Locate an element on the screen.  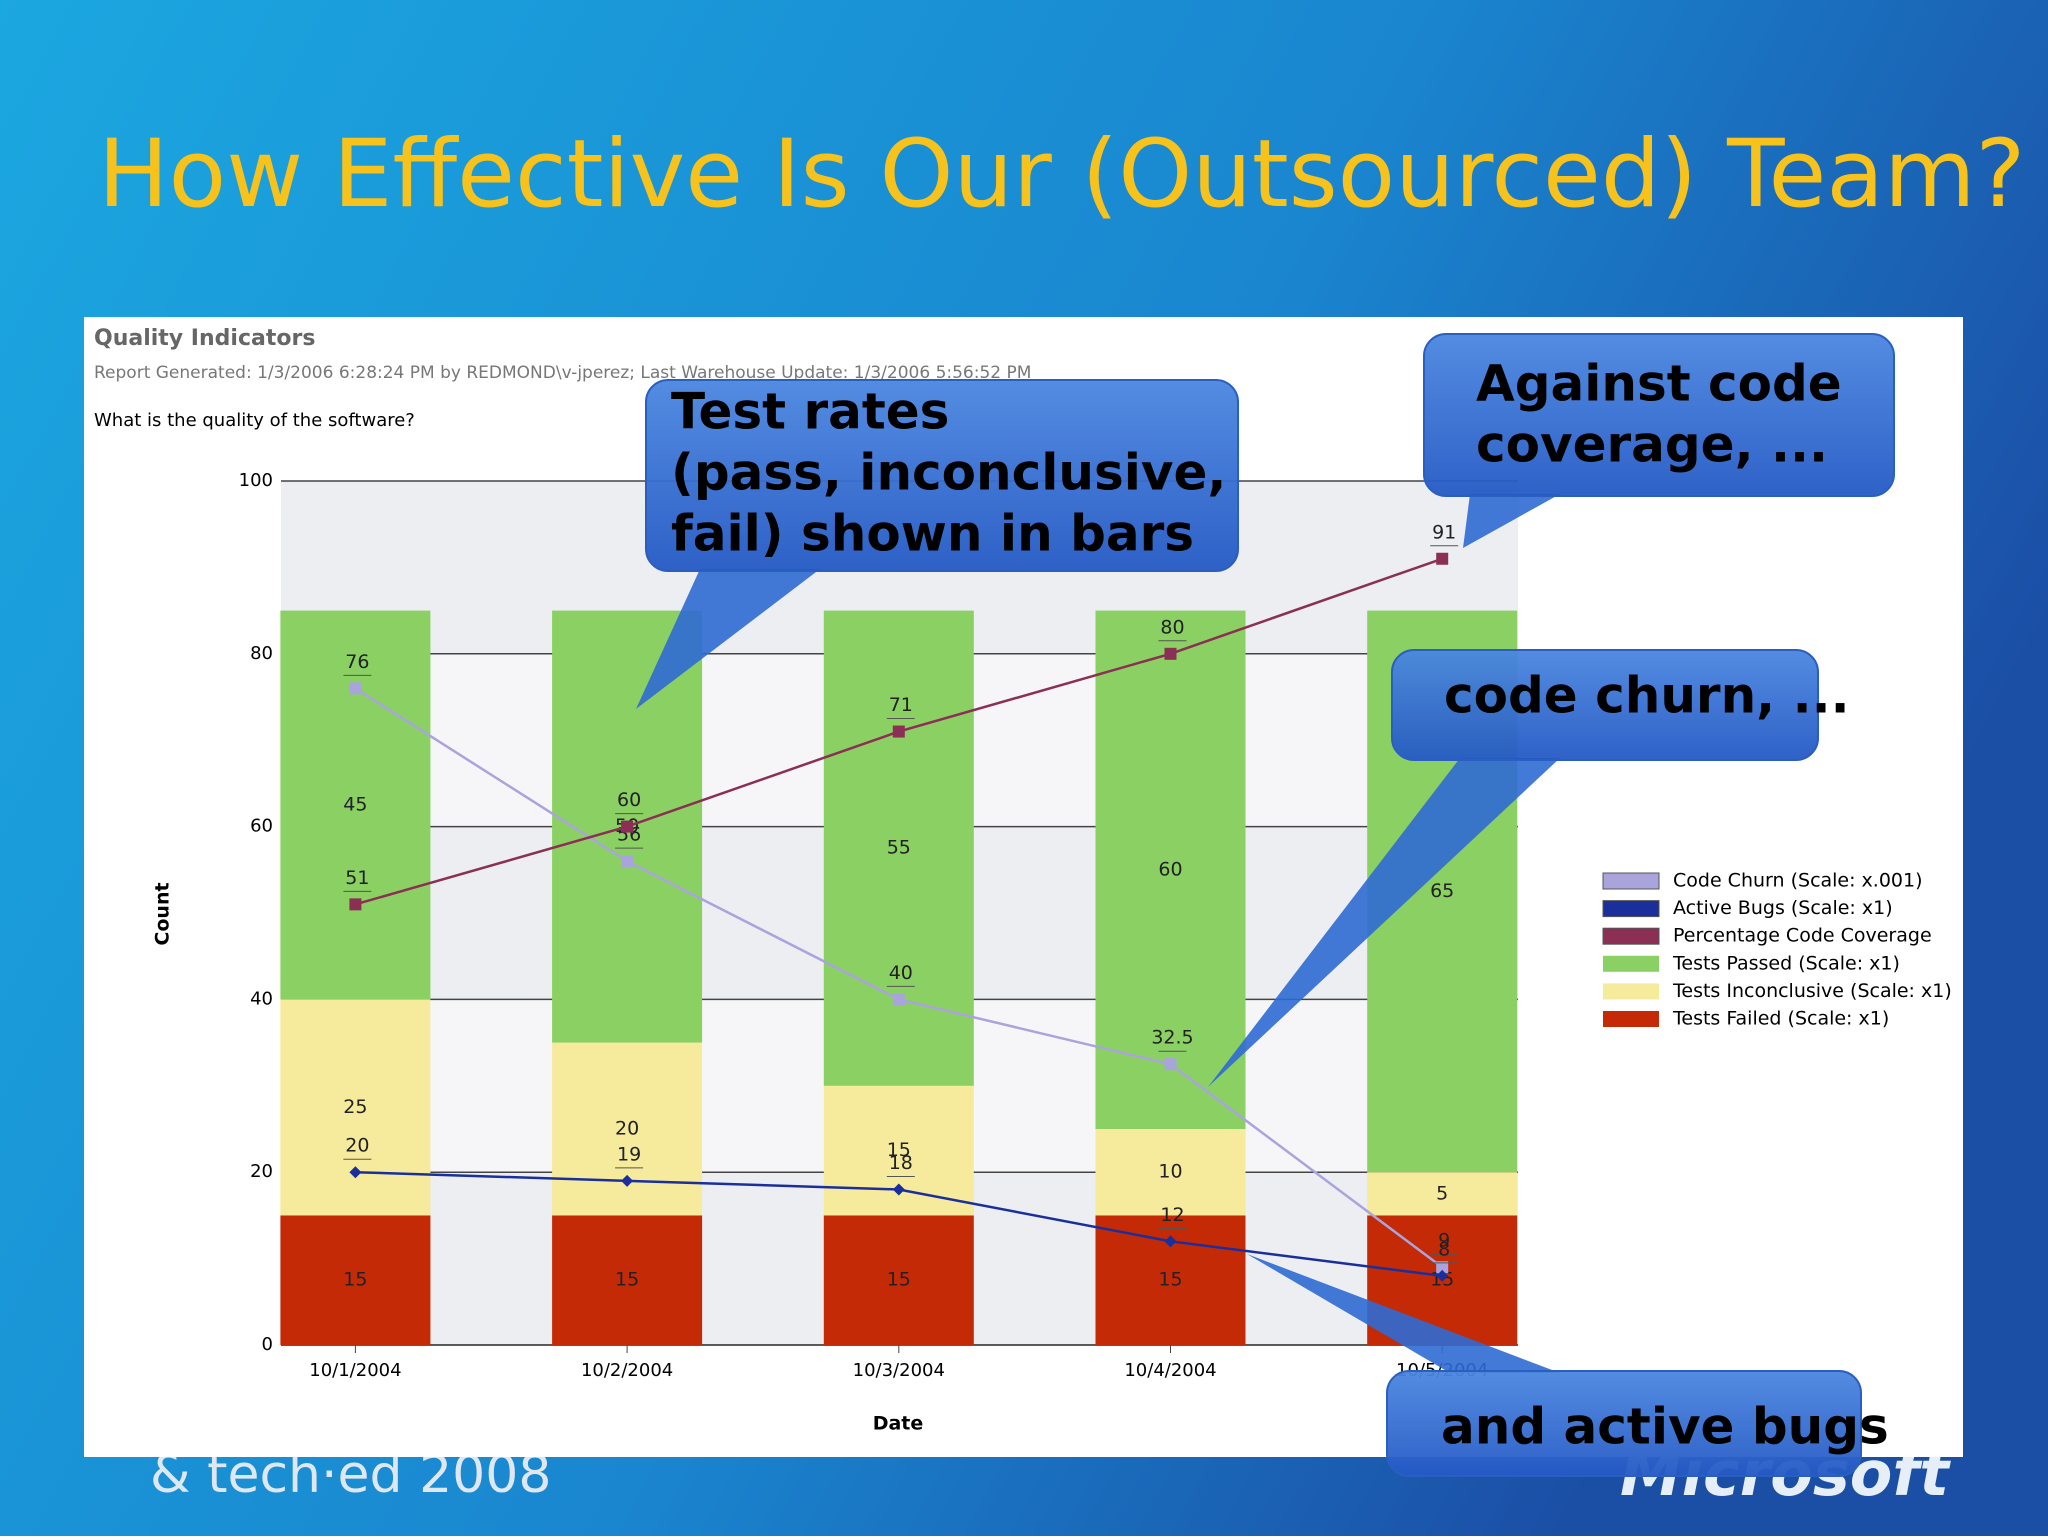
line-value-label: 51 is located at coordinates (357, 878).